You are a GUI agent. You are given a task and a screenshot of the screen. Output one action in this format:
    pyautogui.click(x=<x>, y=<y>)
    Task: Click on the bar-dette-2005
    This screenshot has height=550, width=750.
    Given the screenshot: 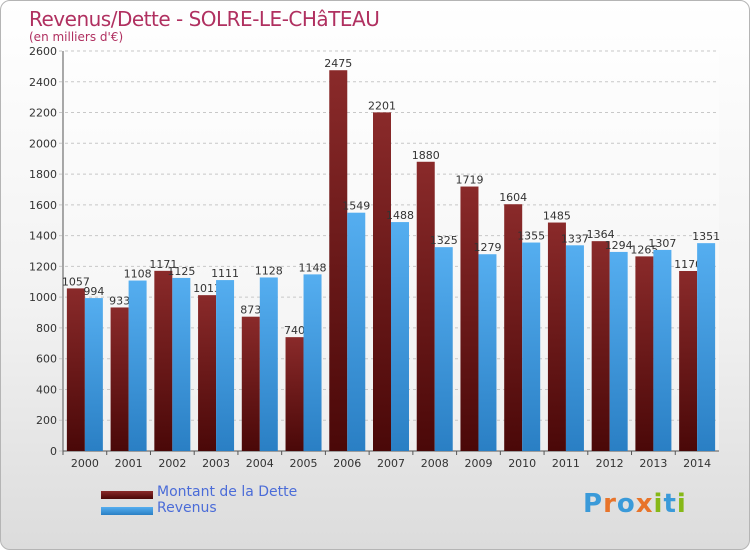 What is the action you would take?
    pyautogui.click(x=294, y=394)
    